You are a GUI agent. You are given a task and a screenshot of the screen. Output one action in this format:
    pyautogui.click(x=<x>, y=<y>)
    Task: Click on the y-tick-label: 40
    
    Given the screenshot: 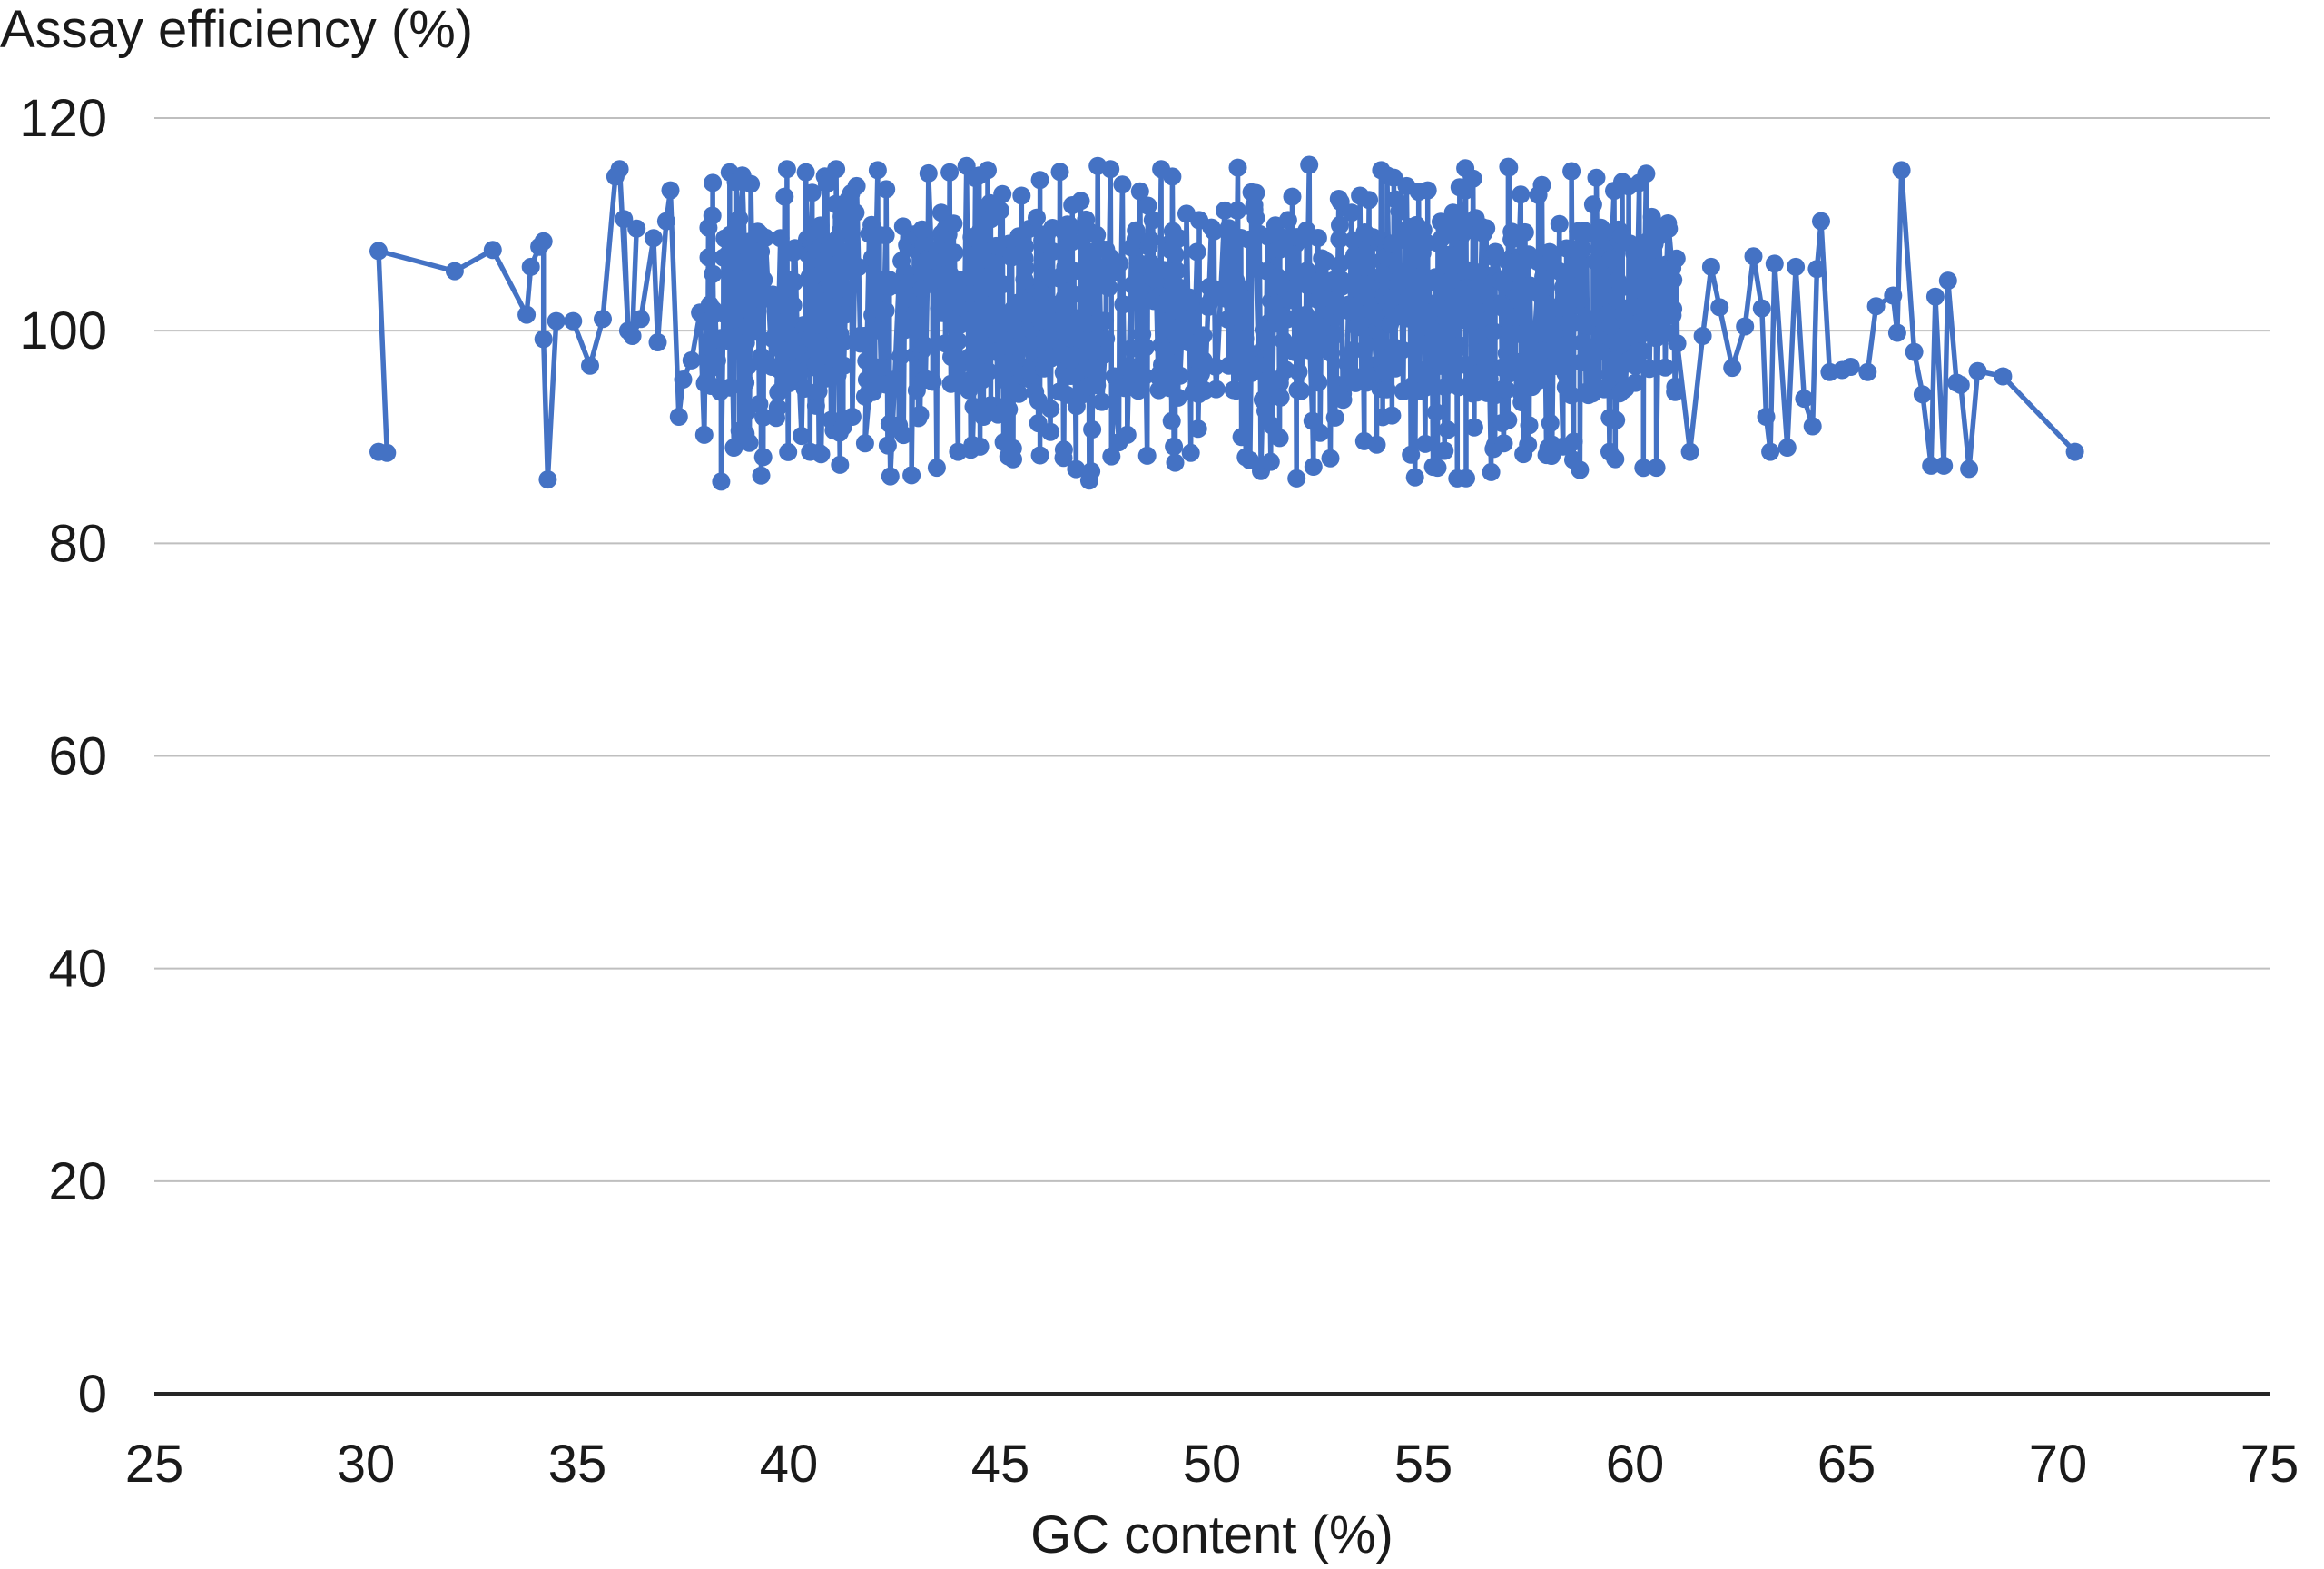 What is the action you would take?
    pyautogui.click(x=77, y=969)
    